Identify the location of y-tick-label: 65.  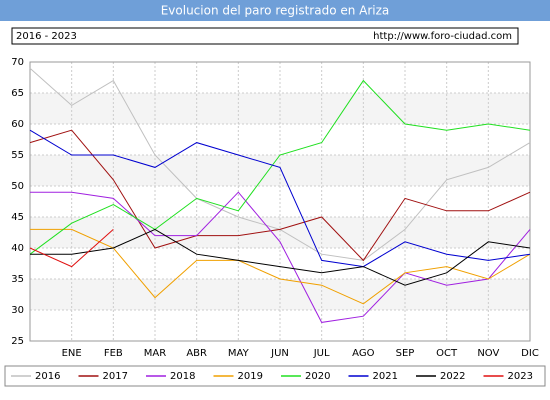
(17, 93).